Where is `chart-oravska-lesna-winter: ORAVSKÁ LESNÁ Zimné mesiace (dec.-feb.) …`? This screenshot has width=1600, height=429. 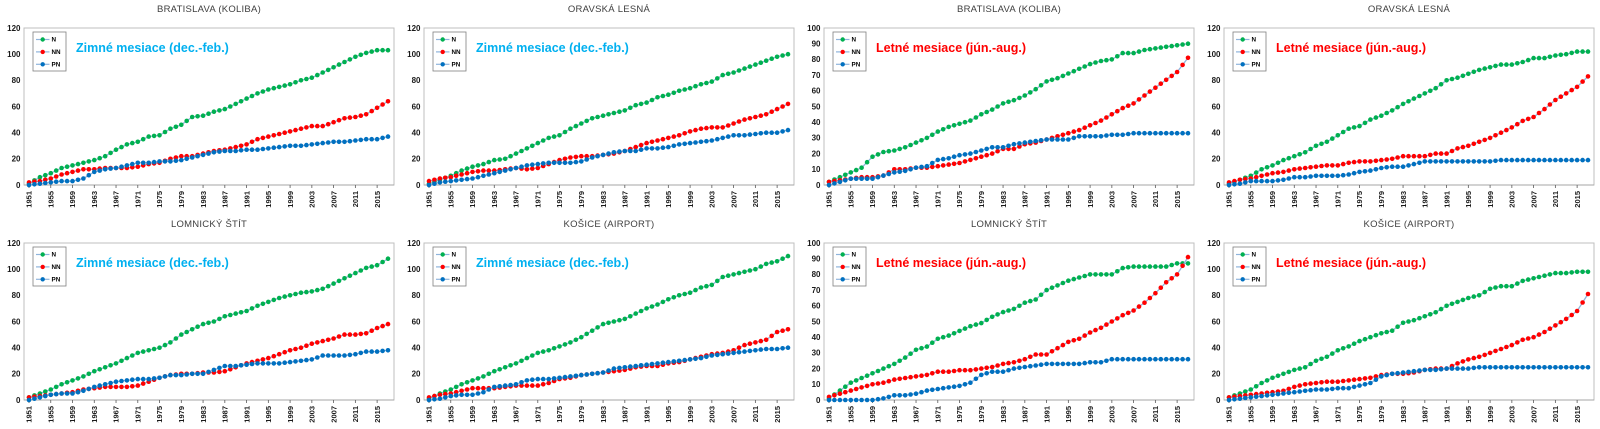
chart-oravska-lesna-winter: ORAVSKÁ LESNÁ Zimné mesiace (dec.-feb.) … is located at coordinates (600, 107).